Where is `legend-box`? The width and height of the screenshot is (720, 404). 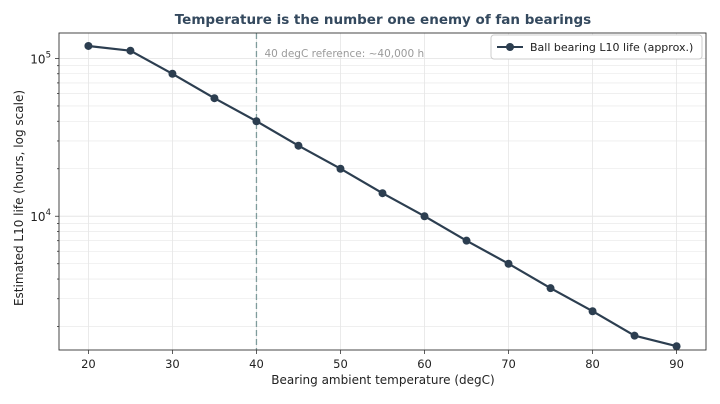
legend-box is located at coordinates (596, 47).